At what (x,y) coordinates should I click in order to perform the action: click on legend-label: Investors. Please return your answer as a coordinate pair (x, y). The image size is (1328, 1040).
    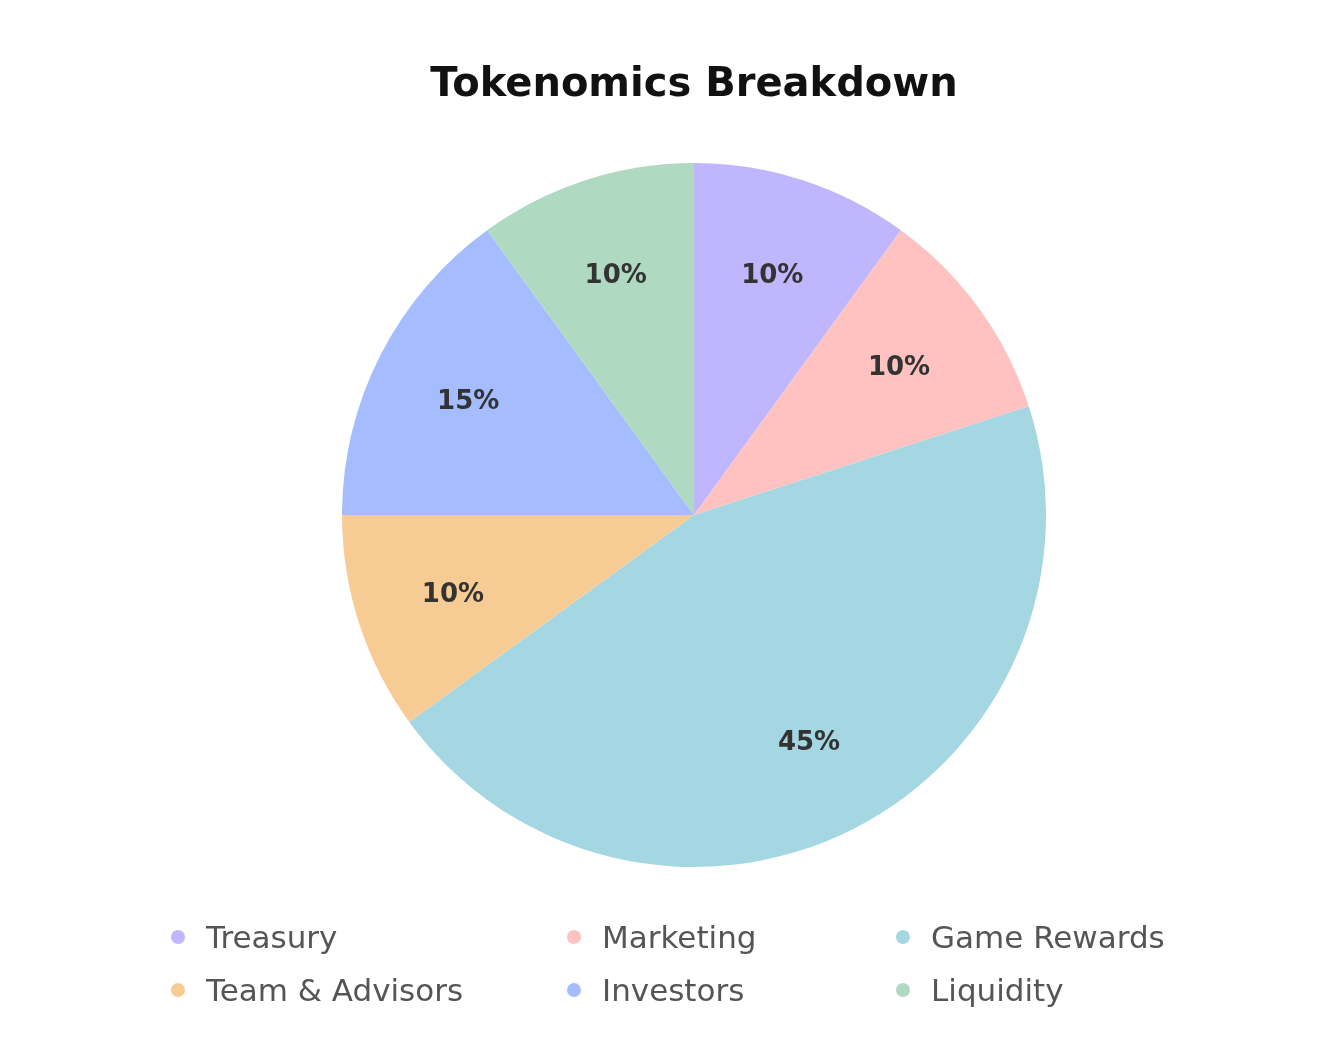
    Looking at the image, I should click on (673, 990).